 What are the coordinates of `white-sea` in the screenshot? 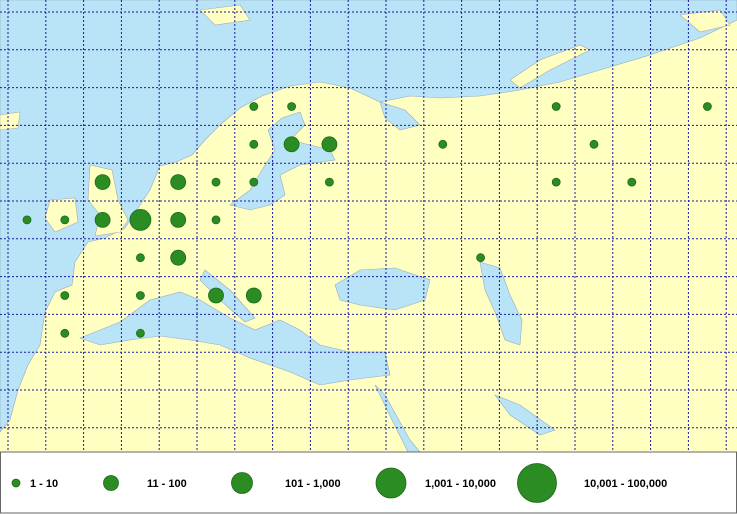 It's located at (400, 116).